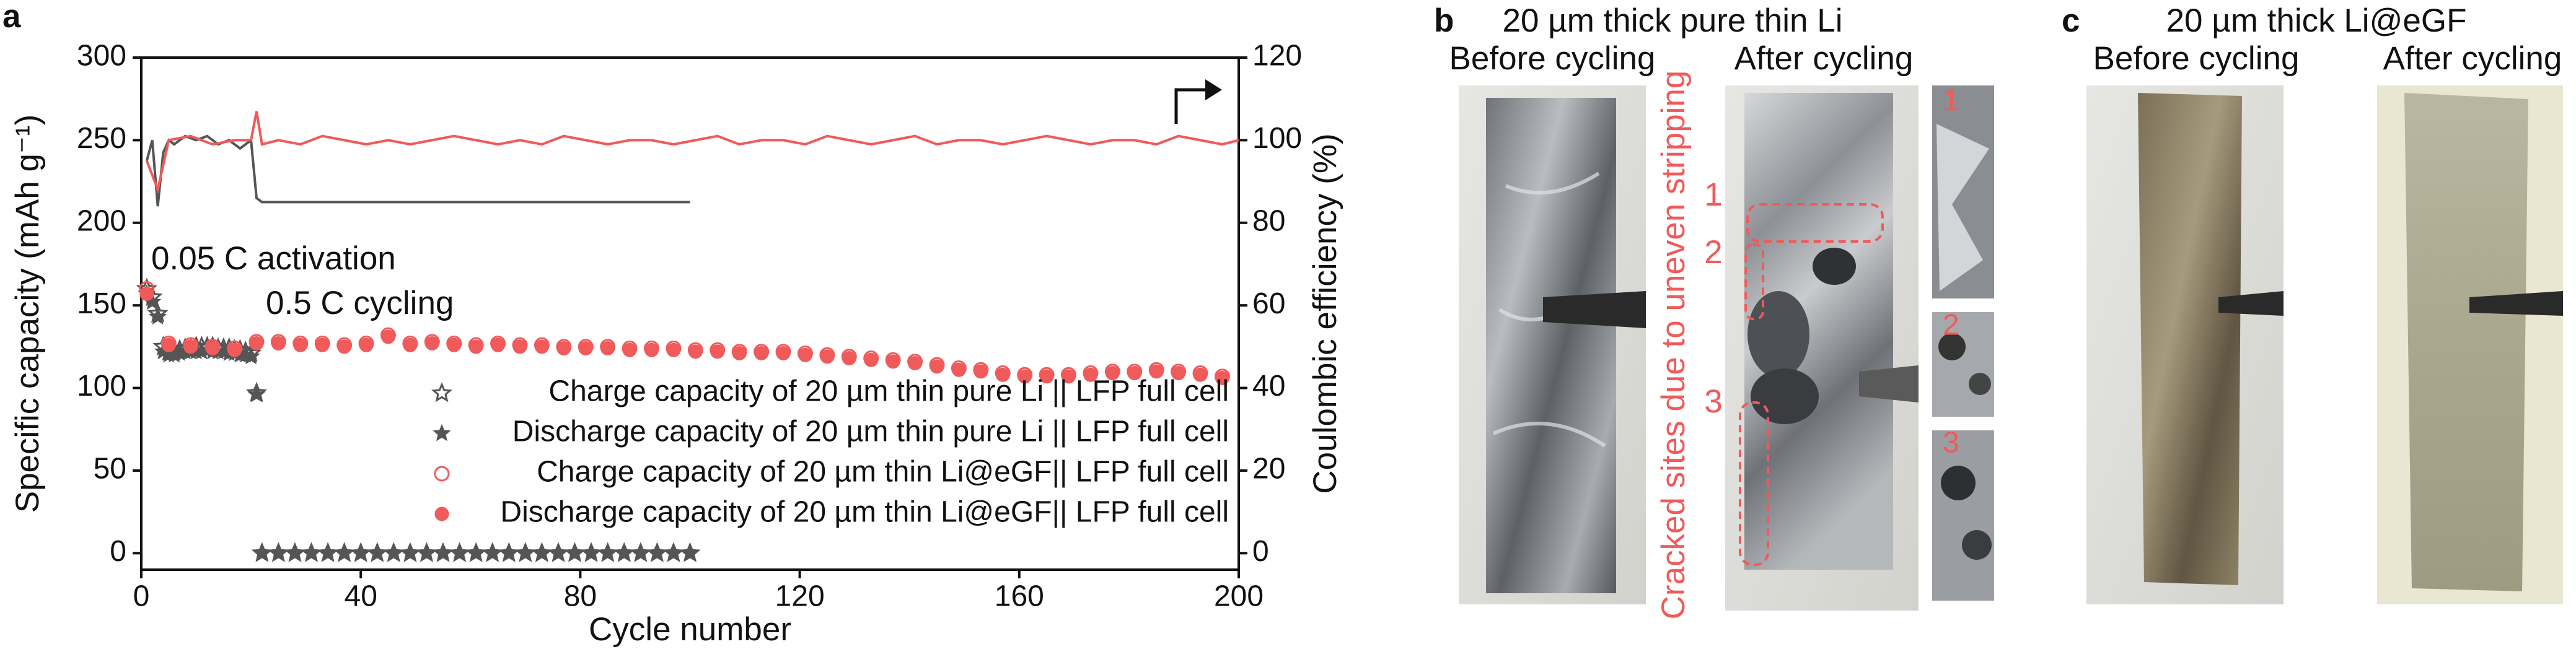 Image resolution: width=2576 pixels, height=657 pixels. Describe the element at coordinates (1713, 401) in the screenshot. I see `site-label: 3` at that location.